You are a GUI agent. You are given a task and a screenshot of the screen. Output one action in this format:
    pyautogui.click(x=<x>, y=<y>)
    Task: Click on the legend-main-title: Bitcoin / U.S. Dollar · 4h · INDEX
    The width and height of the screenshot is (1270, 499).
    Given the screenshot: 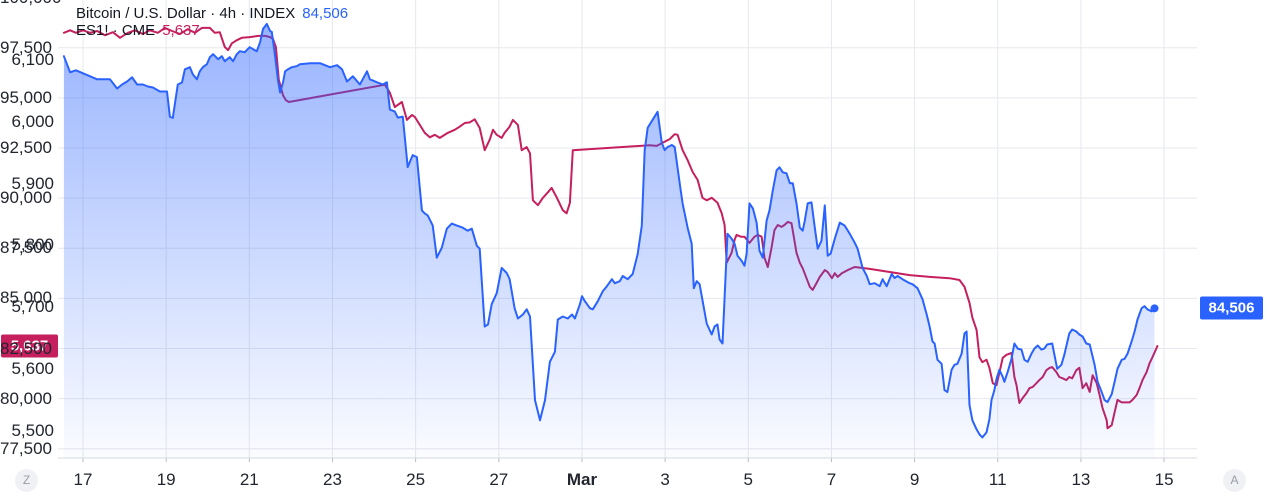 What is the action you would take?
    pyautogui.click(x=186, y=13)
    